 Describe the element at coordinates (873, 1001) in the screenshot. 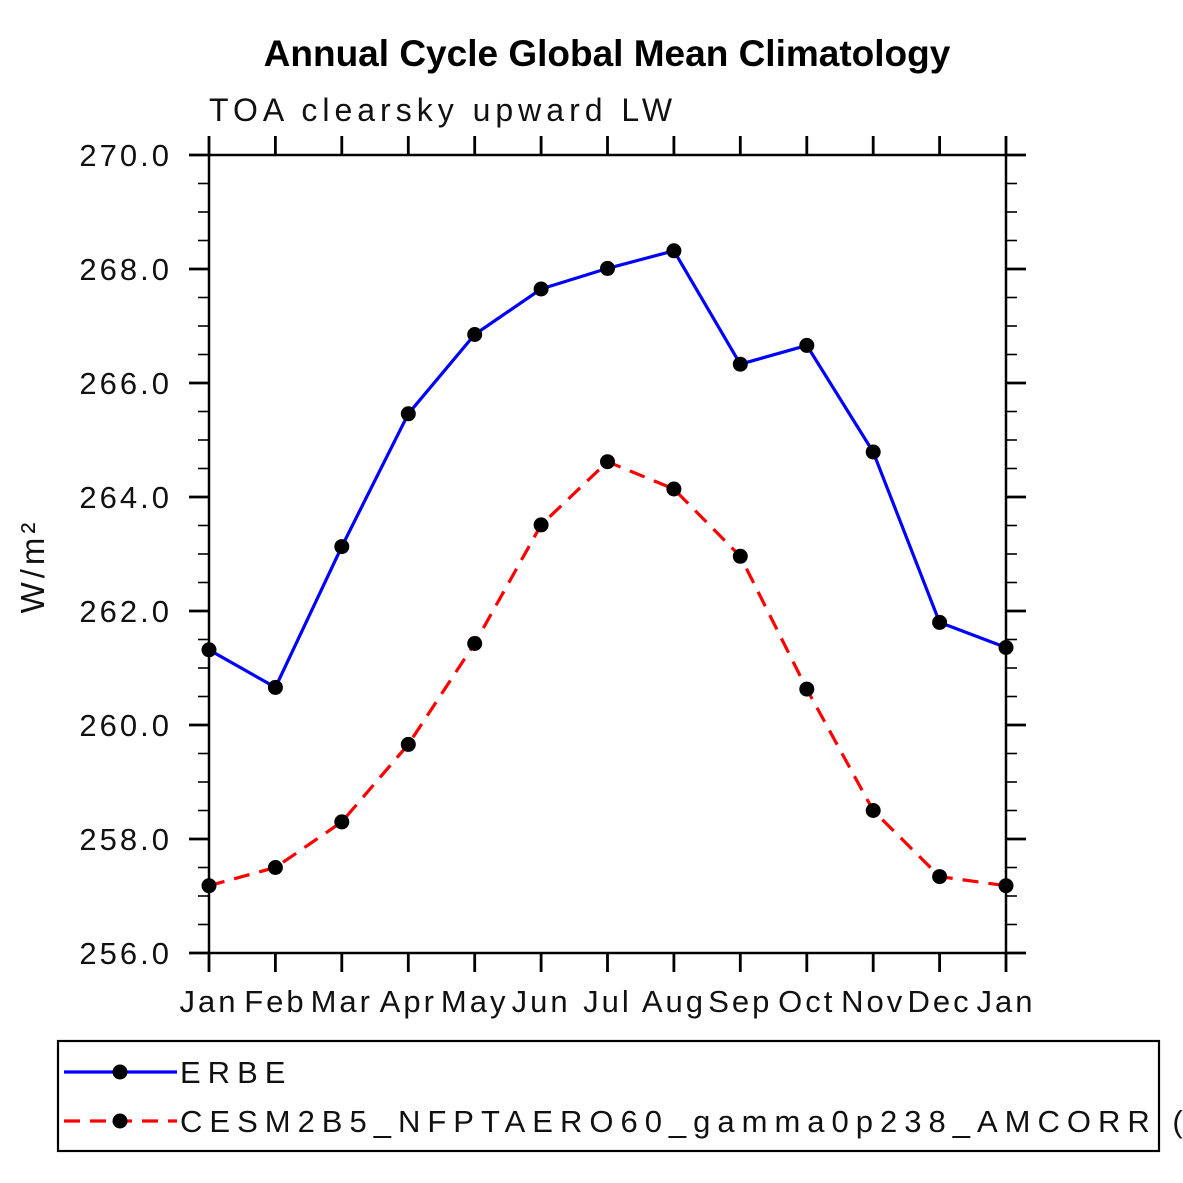

I see `x-tick-label: Nov` at that location.